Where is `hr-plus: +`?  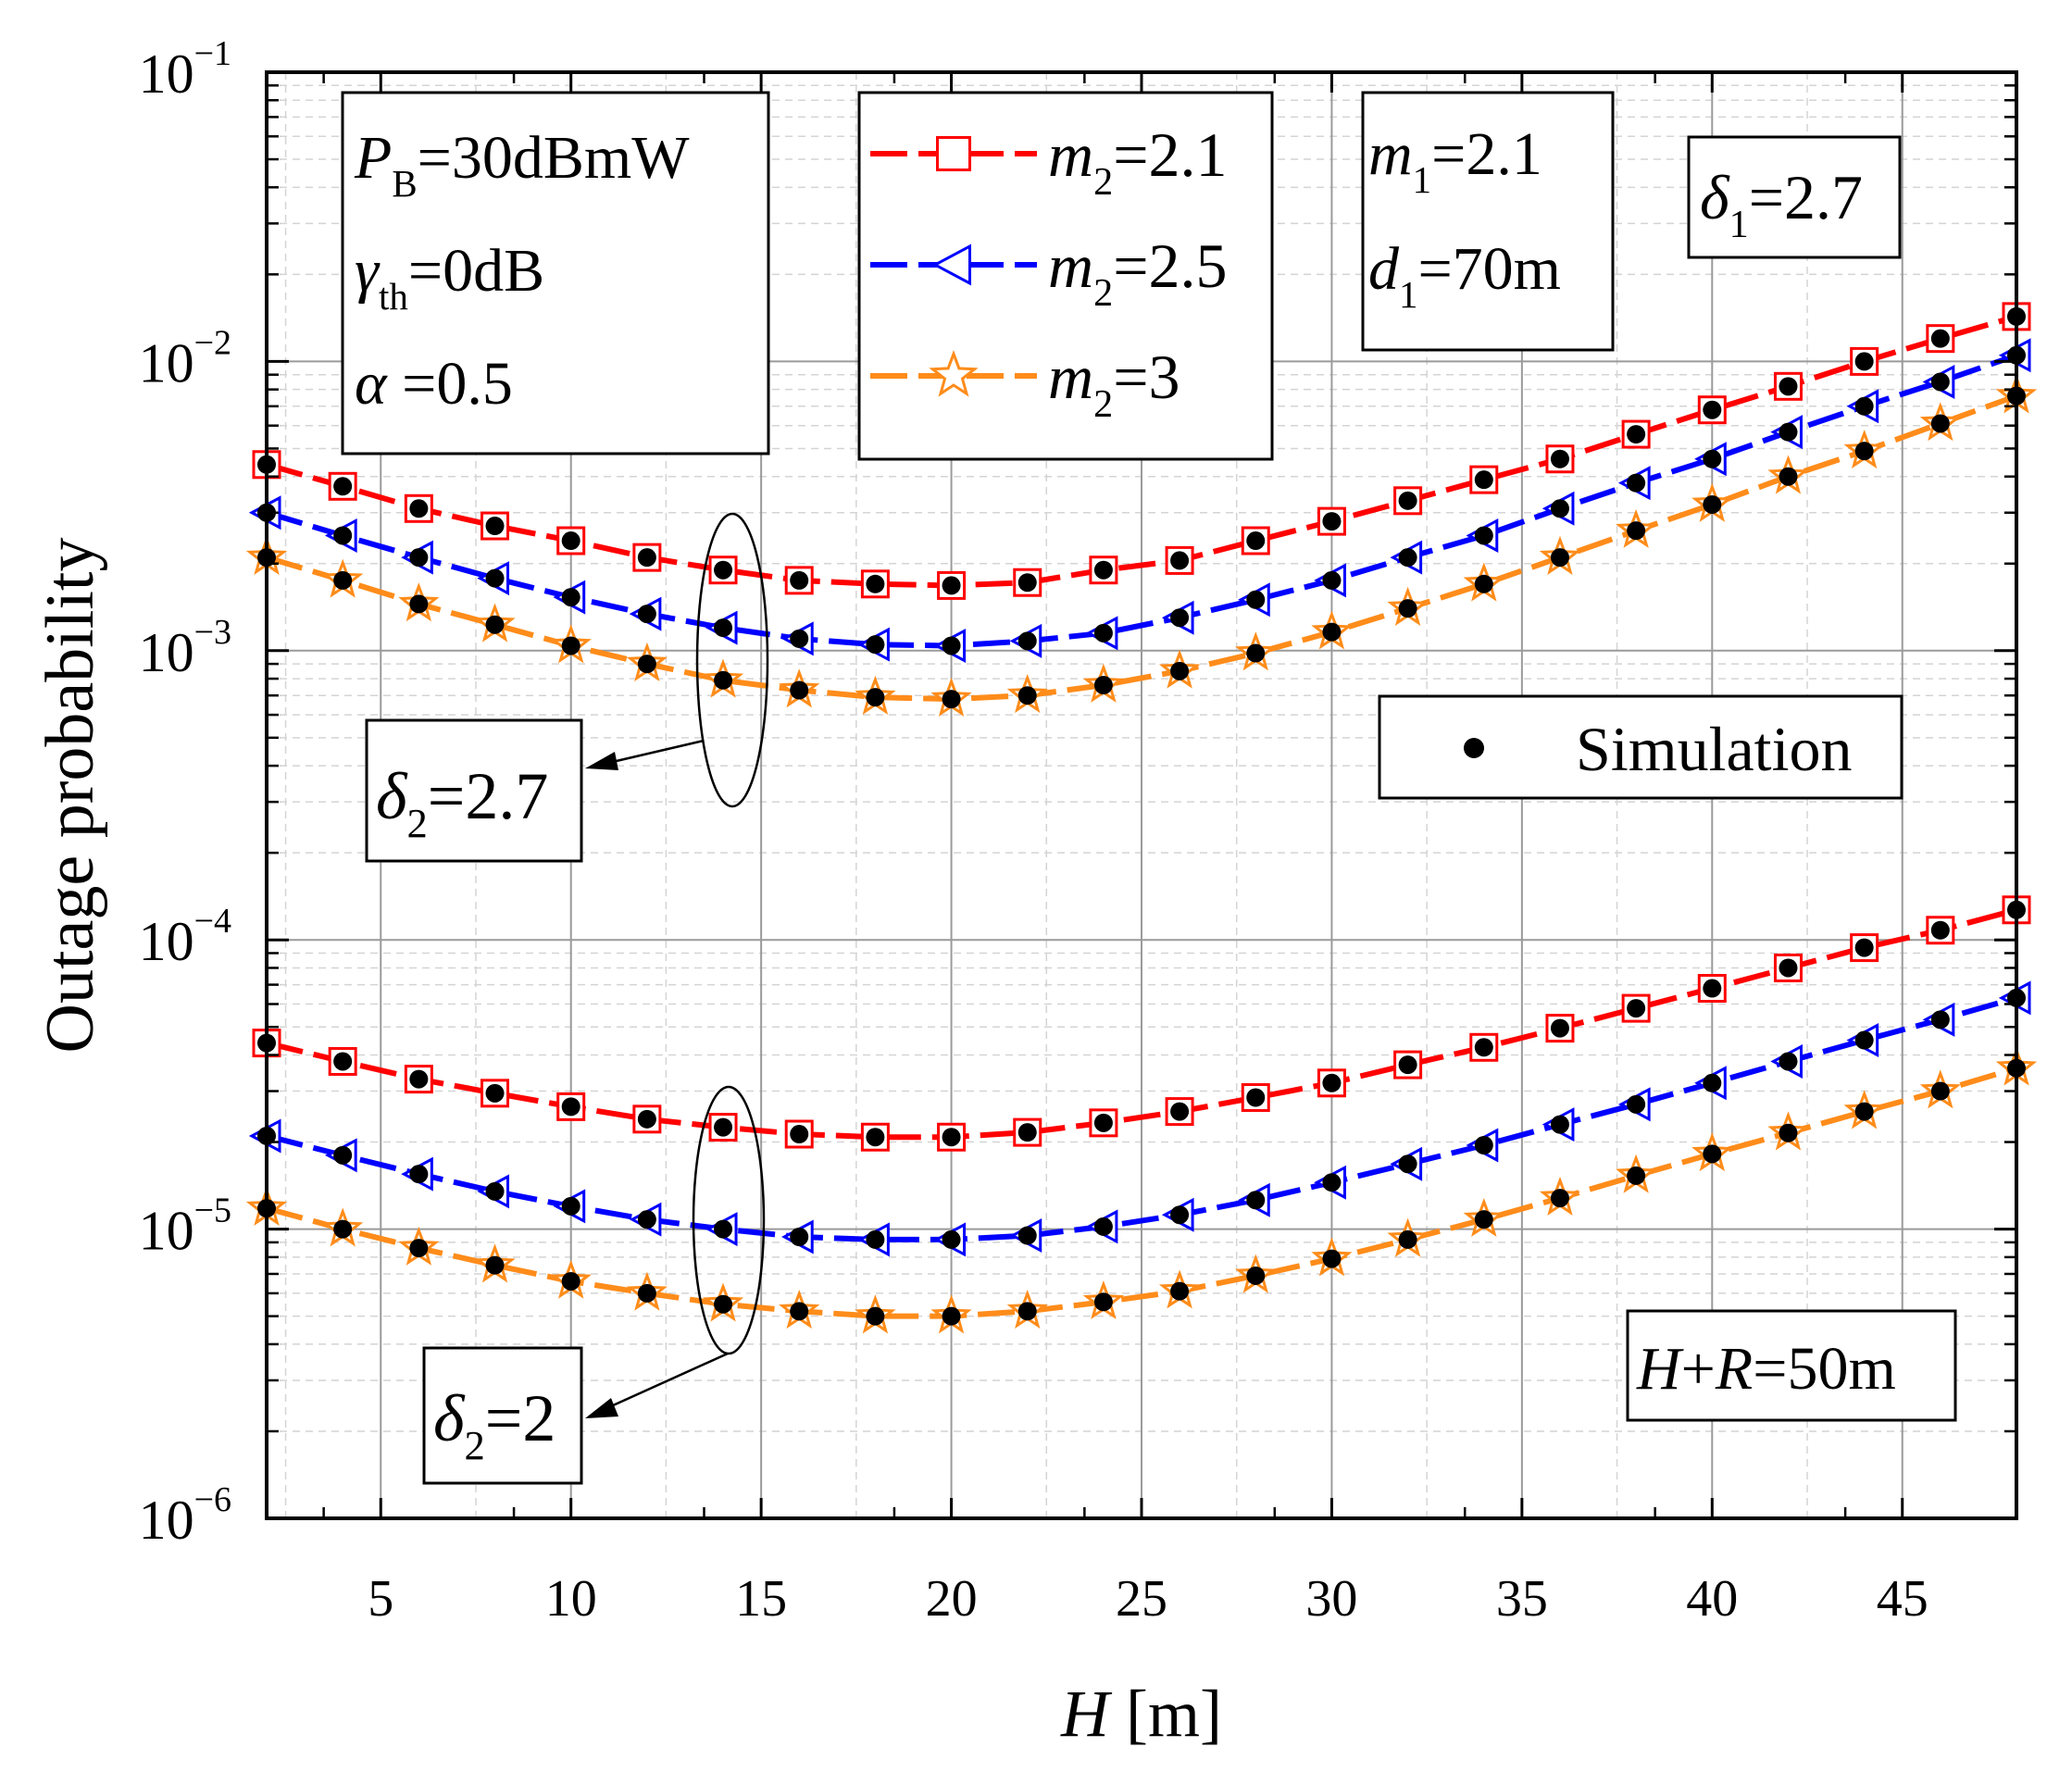
hr-plus: + is located at coordinates (1698, 1369).